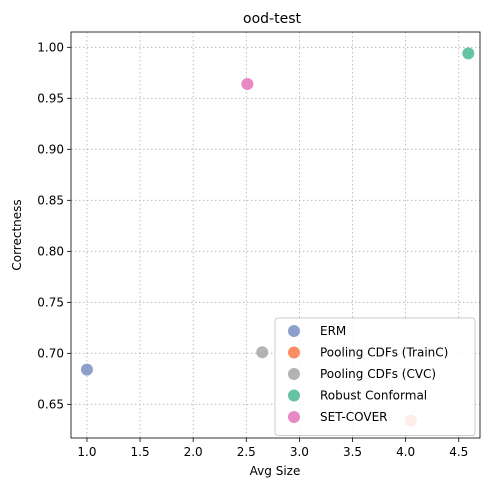  What do you see at coordinates (299, 452) in the screenshot?
I see `x-tick-label: 3.0` at bounding box center [299, 452].